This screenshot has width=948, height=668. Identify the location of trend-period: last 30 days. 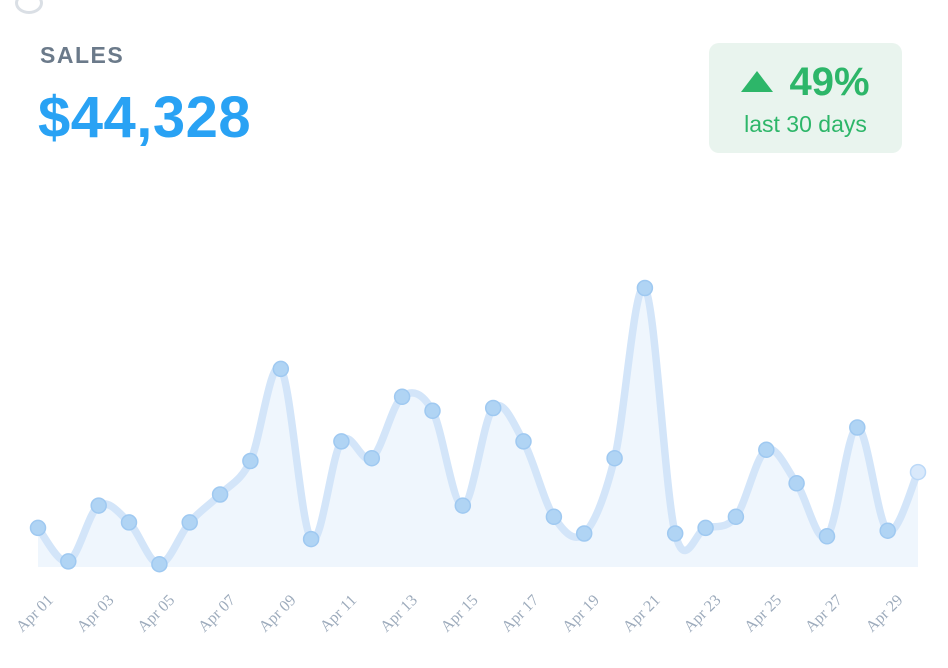
(805, 123).